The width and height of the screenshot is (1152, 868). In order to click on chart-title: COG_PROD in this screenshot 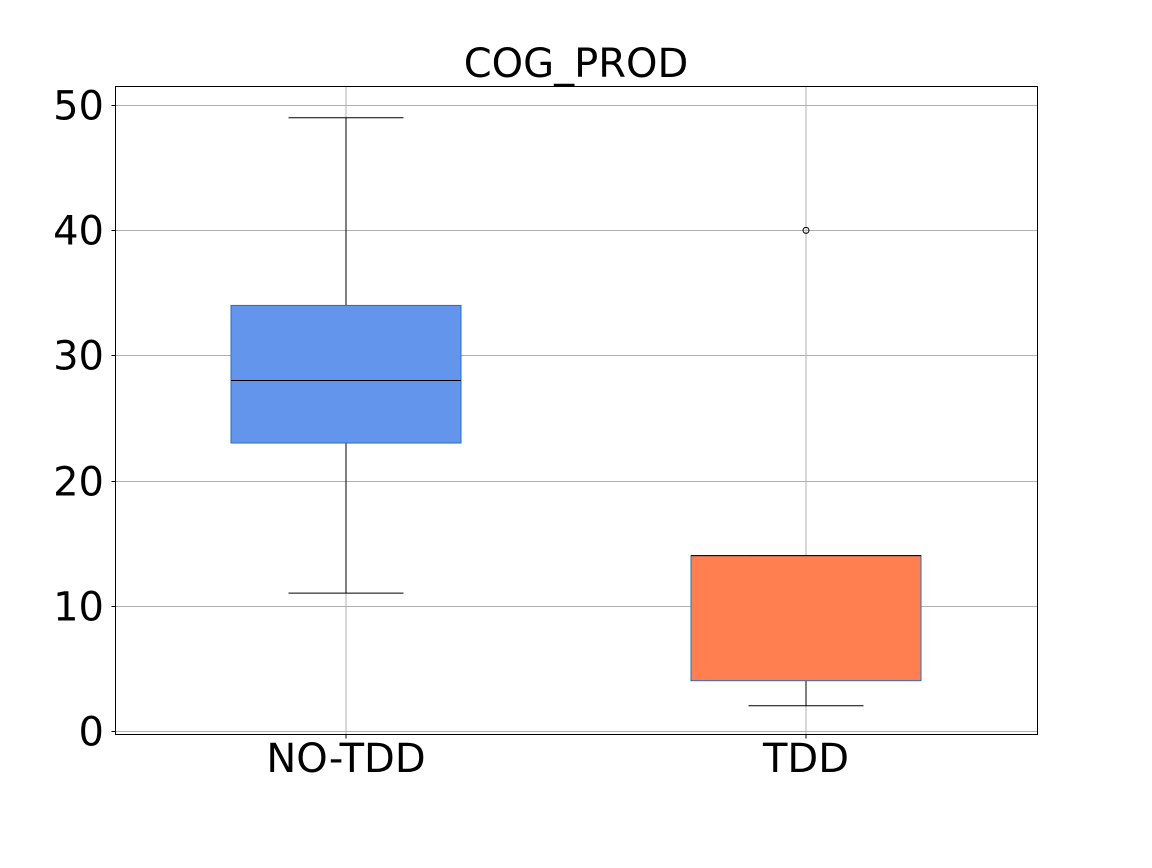, I will do `click(576, 64)`.